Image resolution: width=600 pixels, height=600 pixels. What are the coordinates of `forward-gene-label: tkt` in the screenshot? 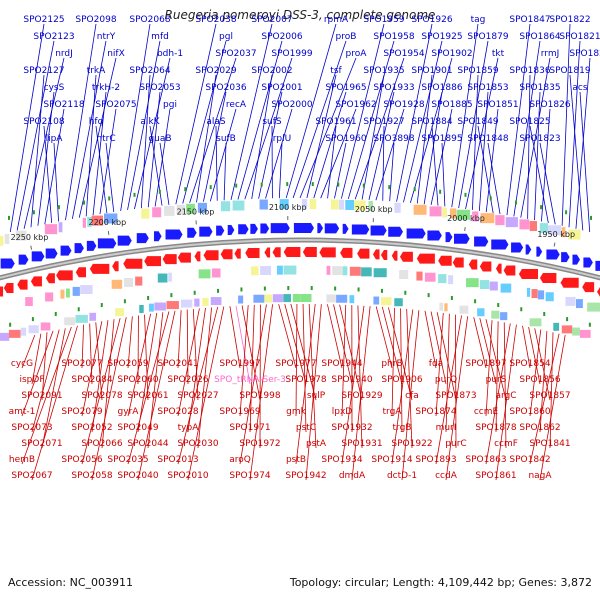 It's located at (498, 54).